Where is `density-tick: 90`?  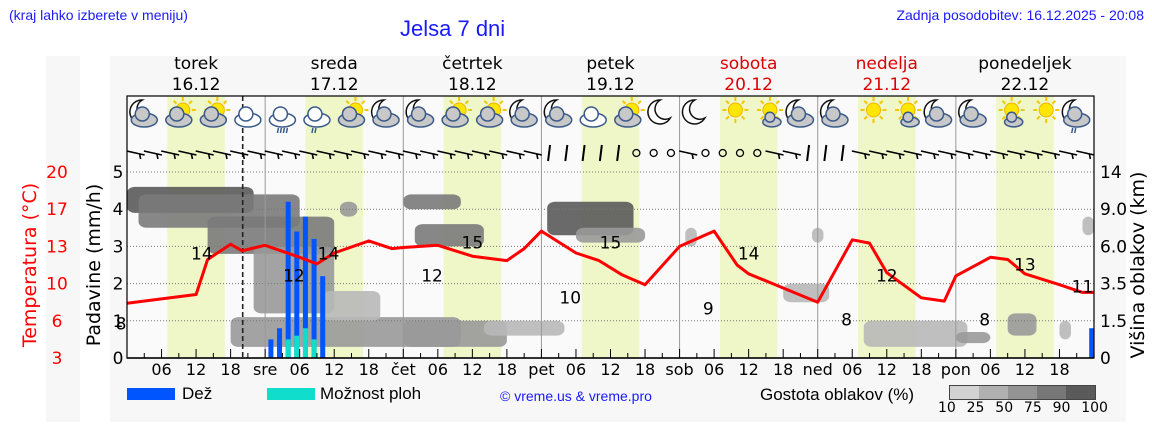
density-tick: 90 is located at coordinates (1061, 408).